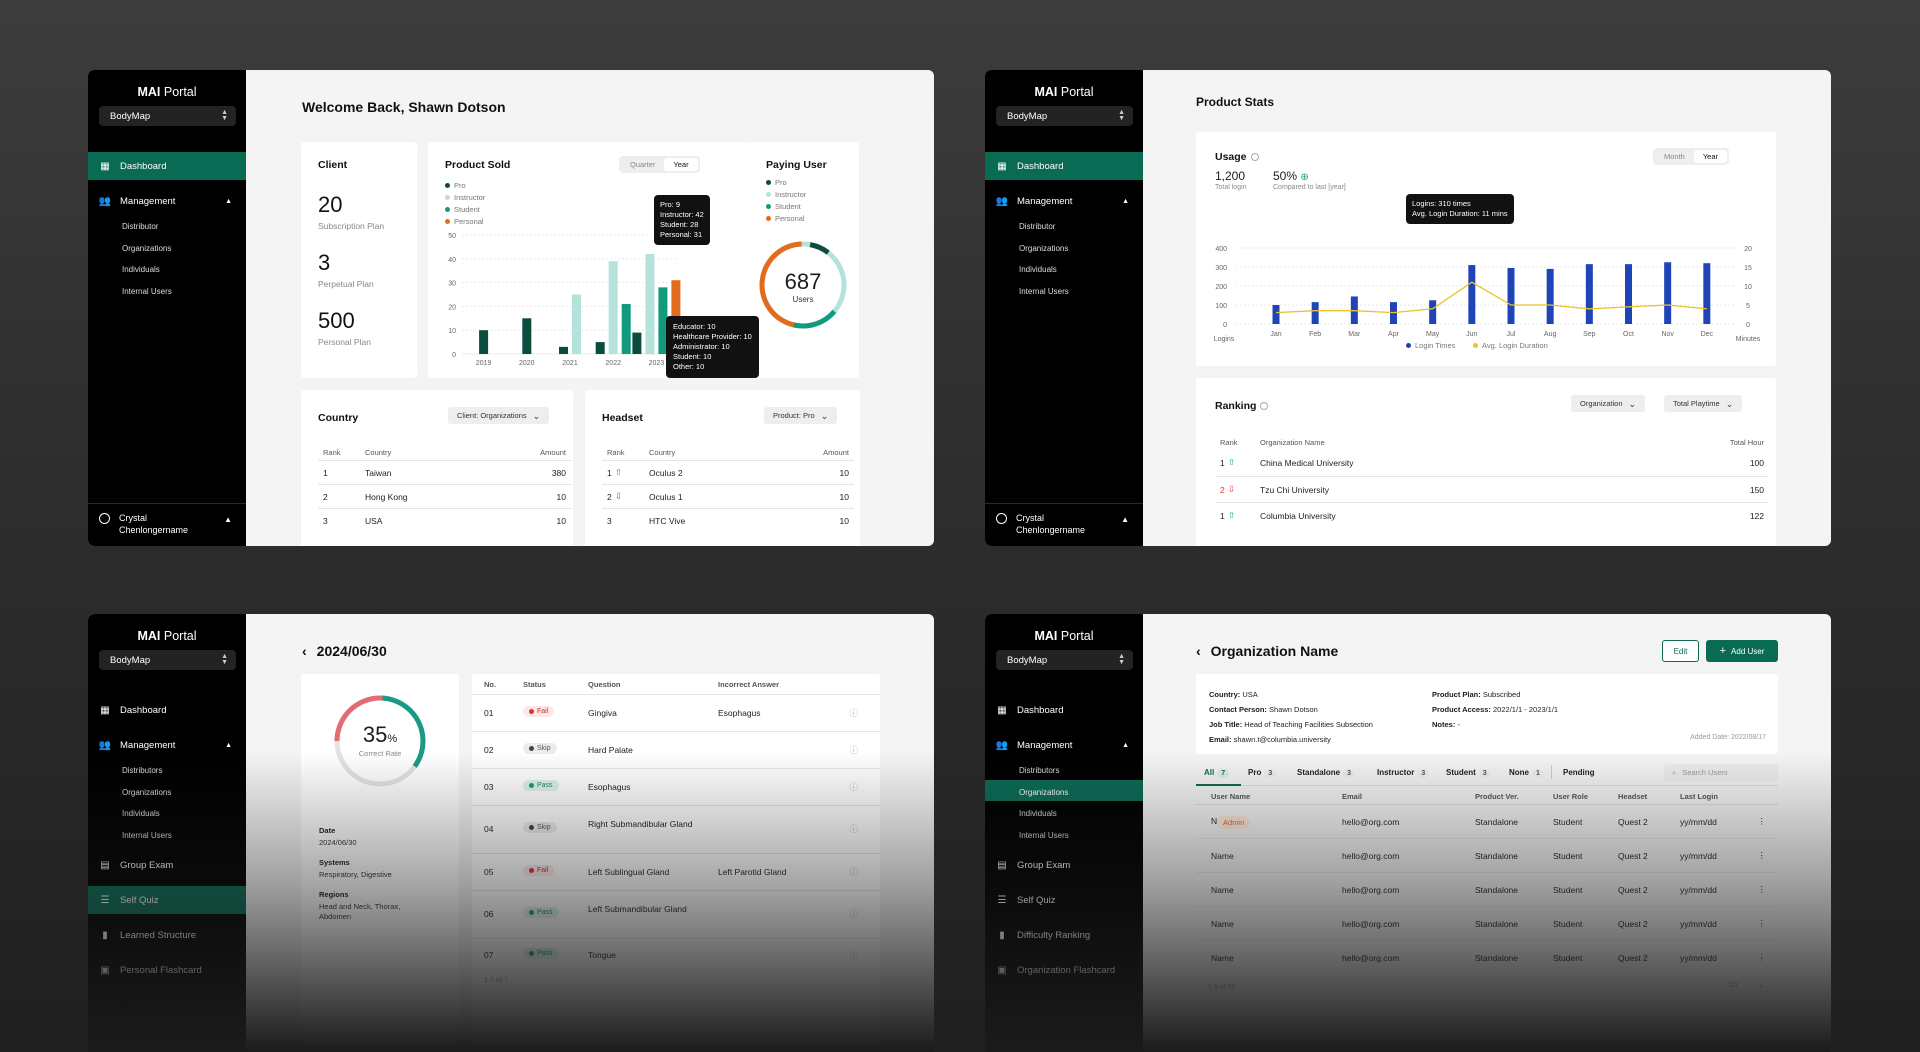  Describe the element at coordinates (484, 363) in the screenshot. I see `x-tick-label: 2019` at that location.